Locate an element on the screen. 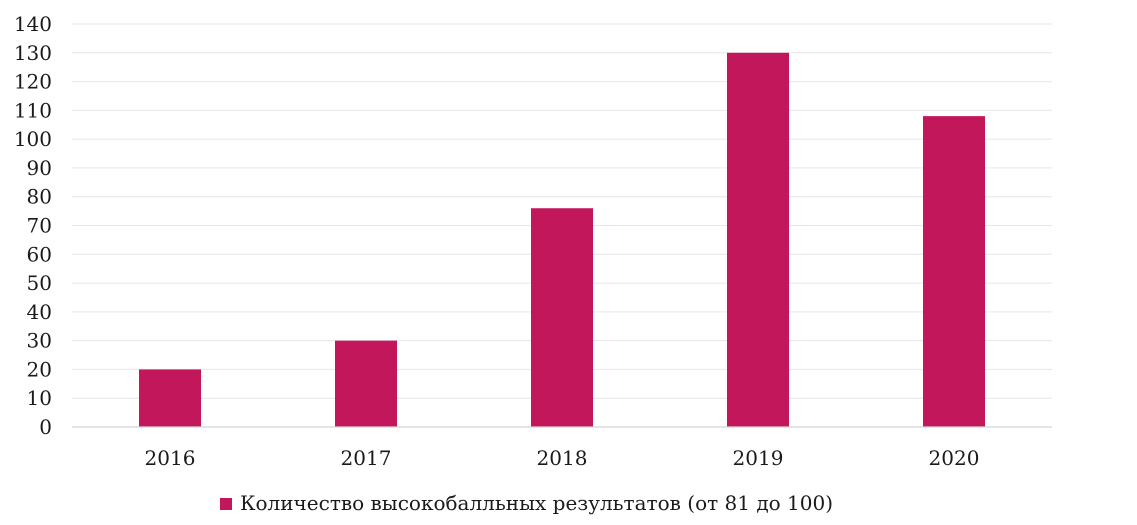 Image resolution: width=1137 pixels, height=525 pixels. bar-2019 is located at coordinates (758, 240).